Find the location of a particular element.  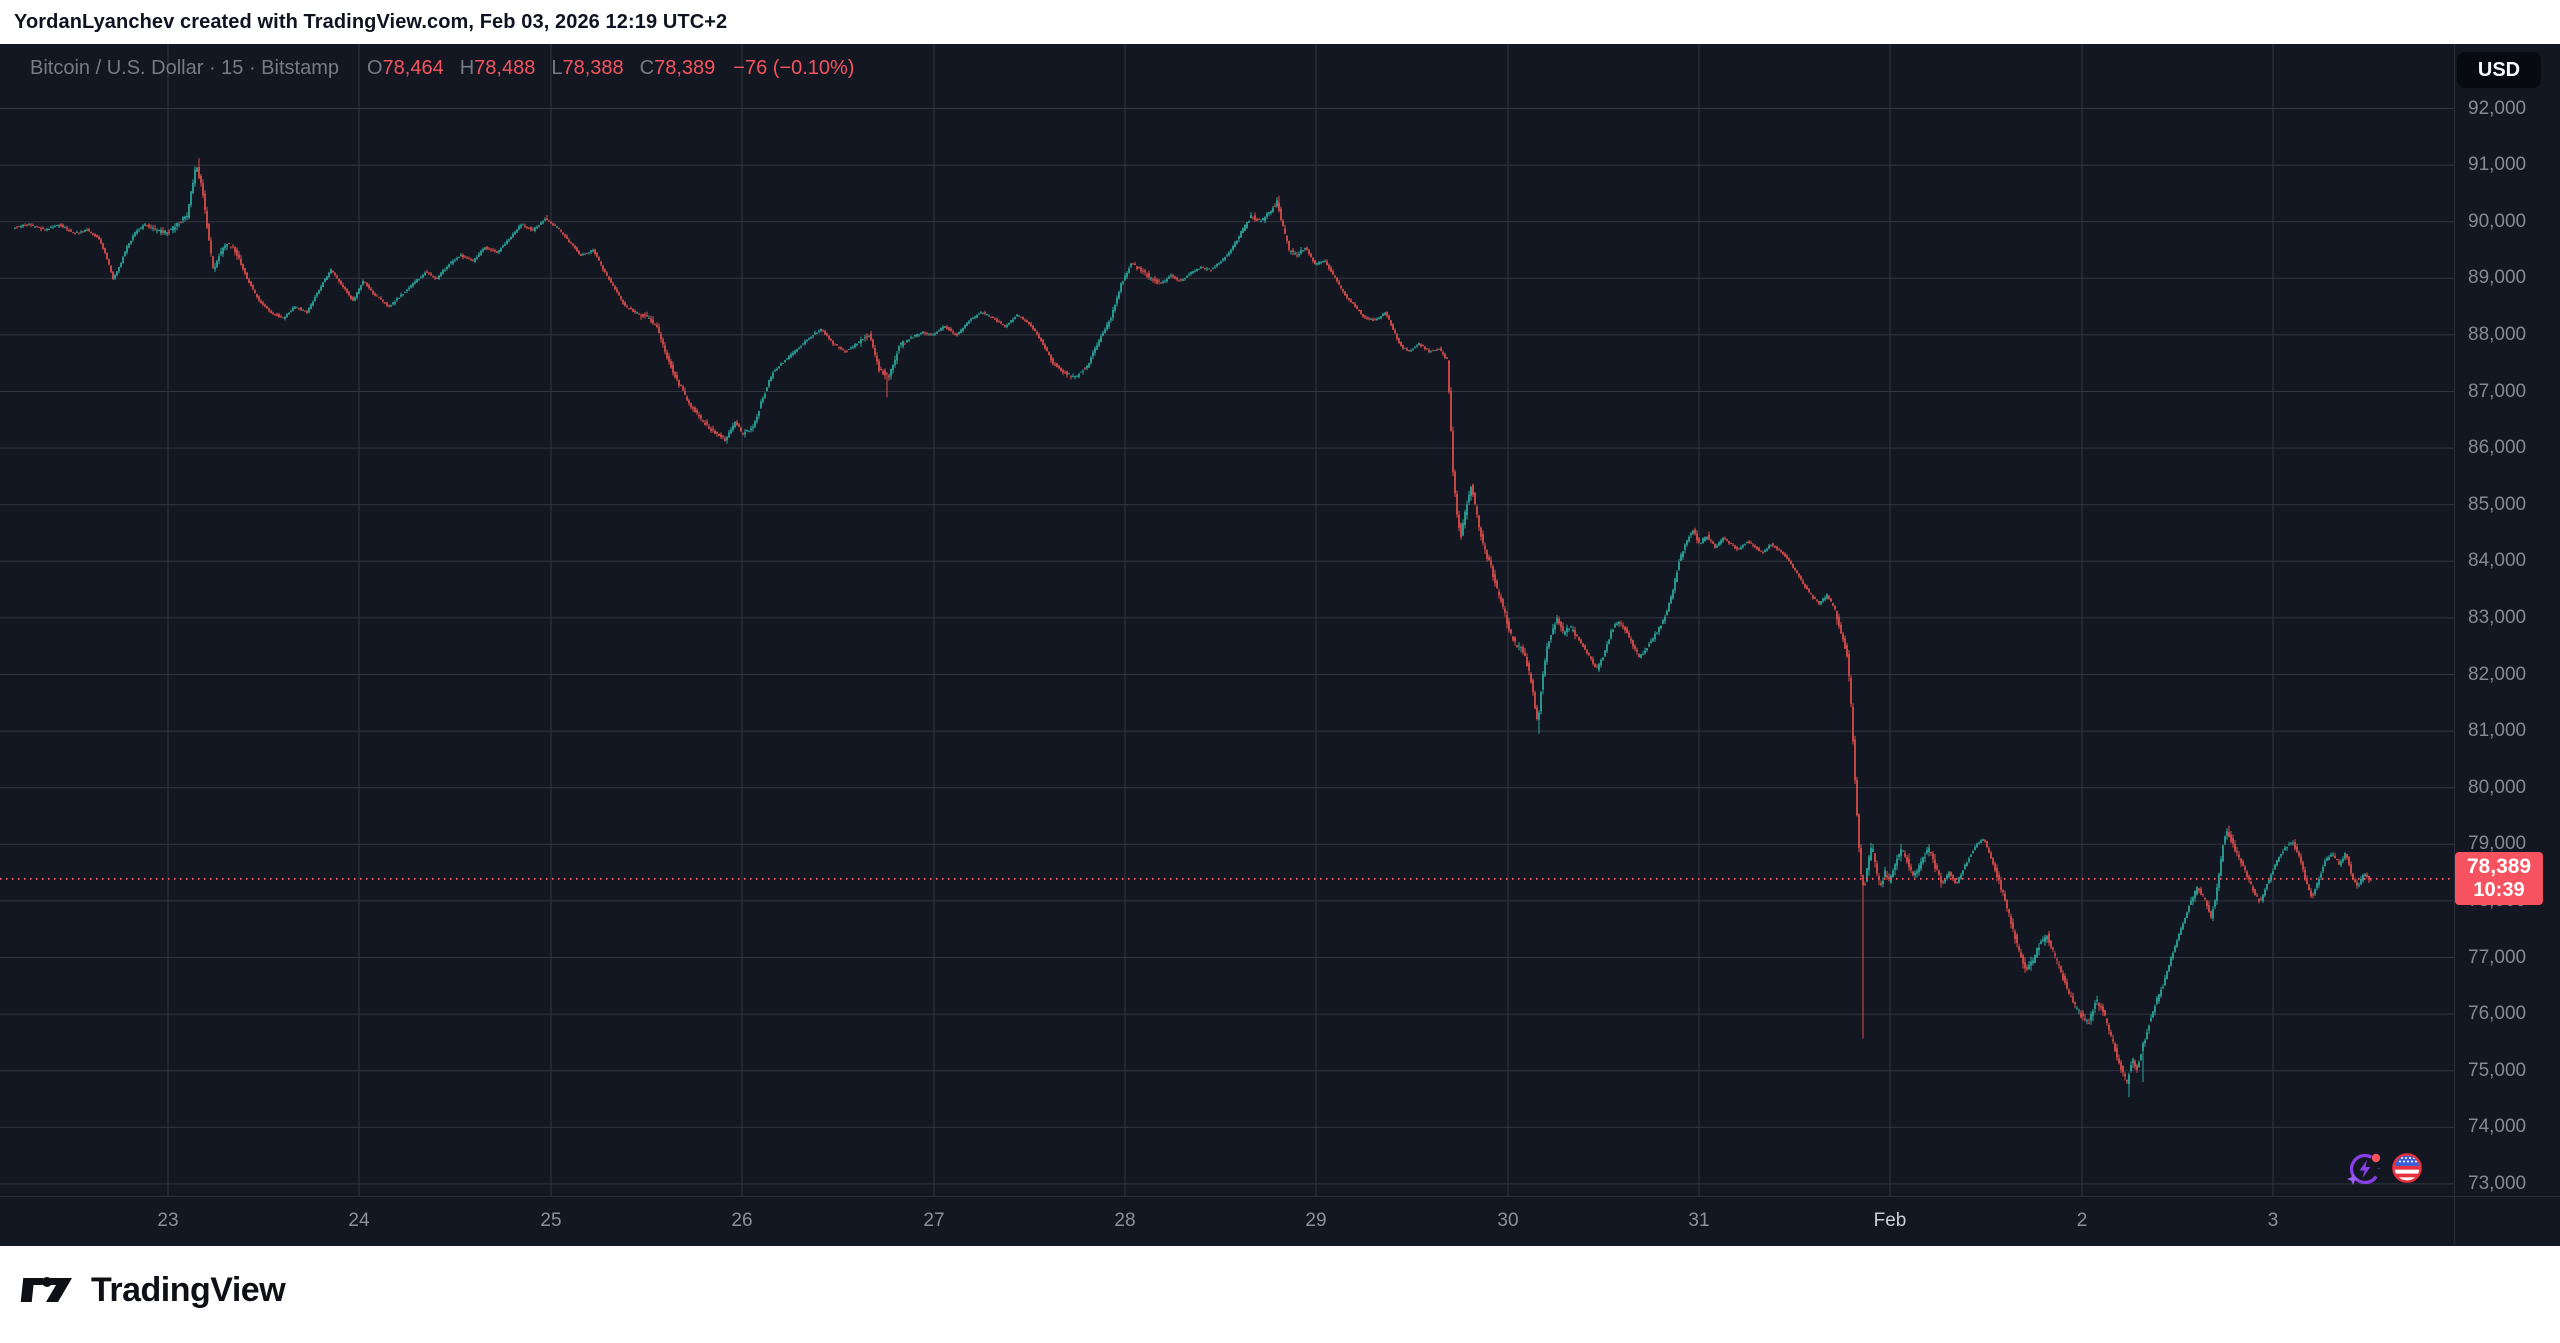

x-axis-label: 28 is located at coordinates (1125, 1220).